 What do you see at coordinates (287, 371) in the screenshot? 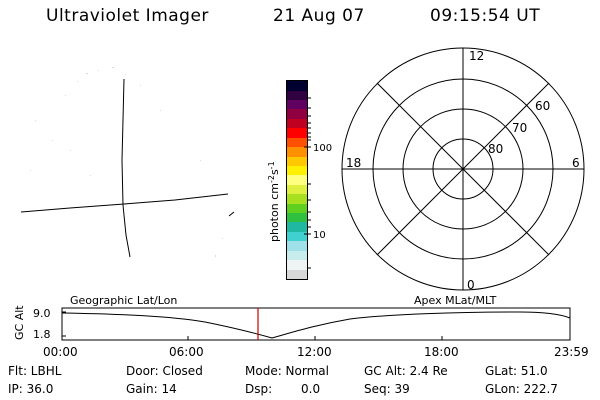
I see `mode-info: Mode: Normal` at bounding box center [287, 371].